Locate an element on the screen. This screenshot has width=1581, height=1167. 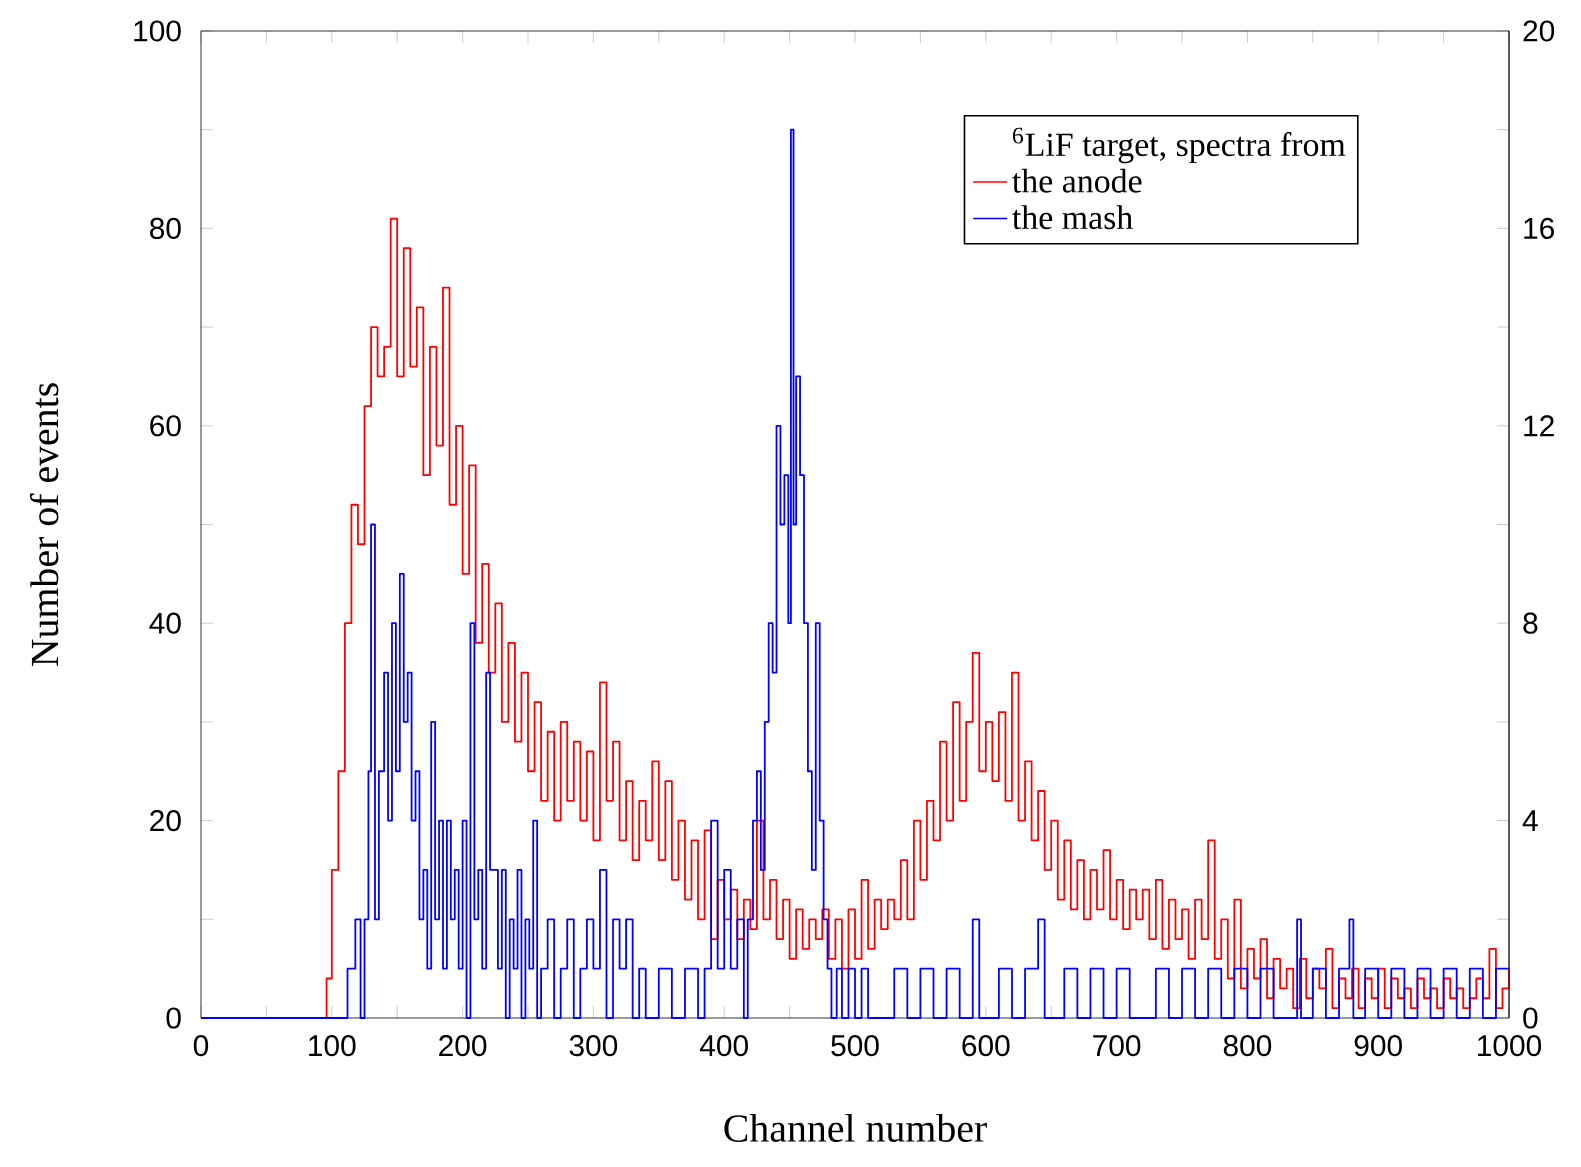
x-tick-label: 200 is located at coordinates (463, 1046).